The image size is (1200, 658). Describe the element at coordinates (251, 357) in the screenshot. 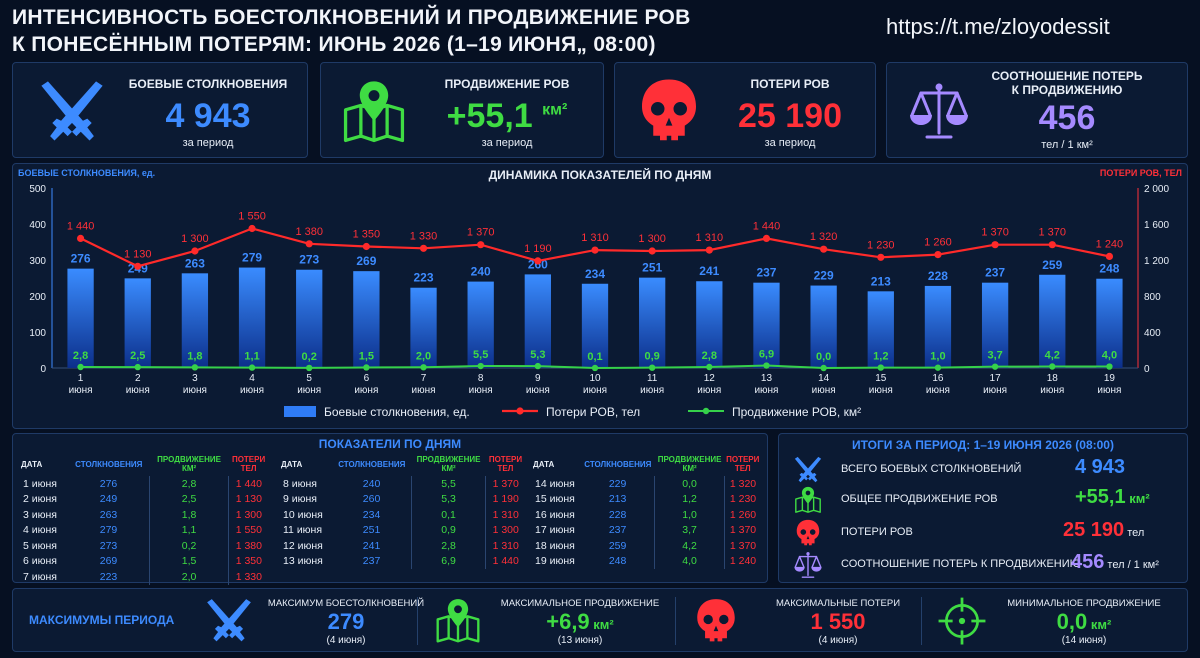

I see `advance-value-label: 1,1` at that location.